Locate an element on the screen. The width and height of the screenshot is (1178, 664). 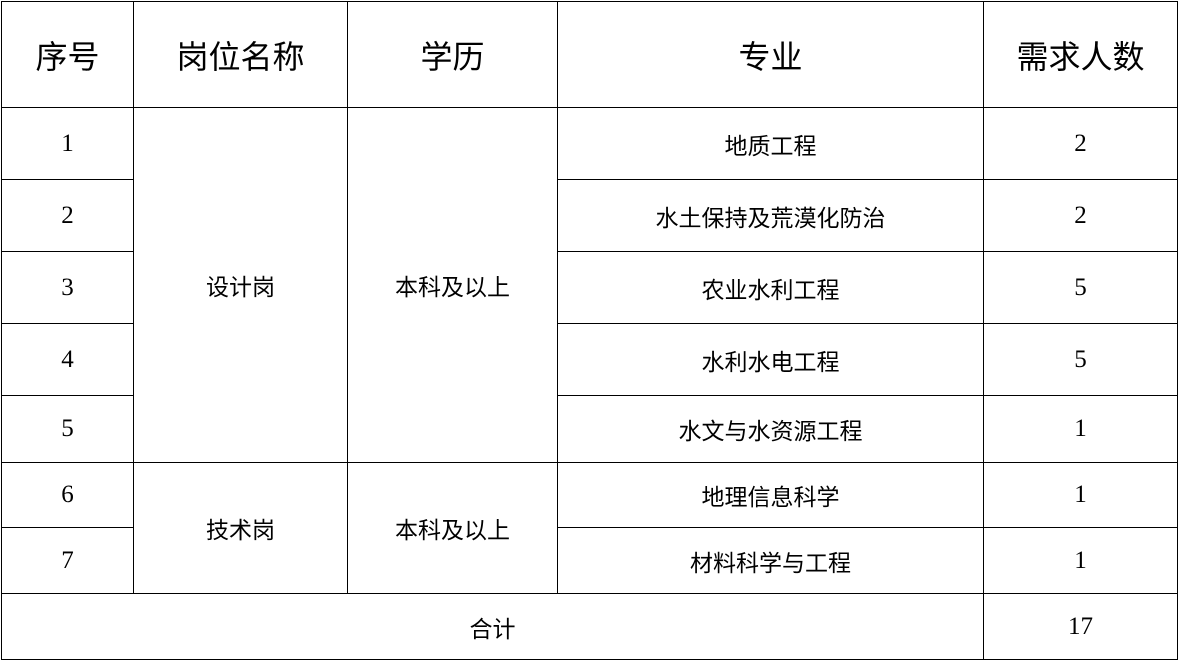
row-no: 1 is located at coordinates (67, 143).